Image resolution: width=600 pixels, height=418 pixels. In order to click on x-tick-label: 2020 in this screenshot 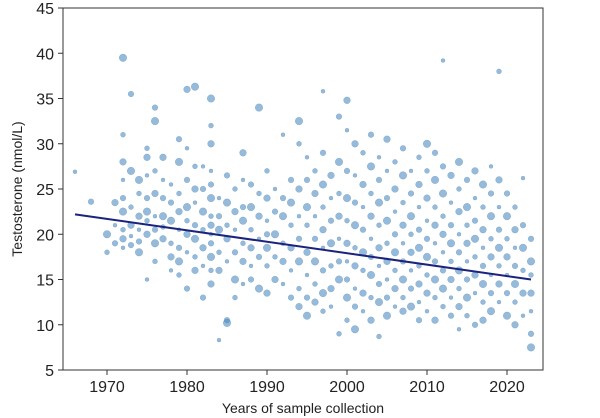, I will do `click(507, 387)`.